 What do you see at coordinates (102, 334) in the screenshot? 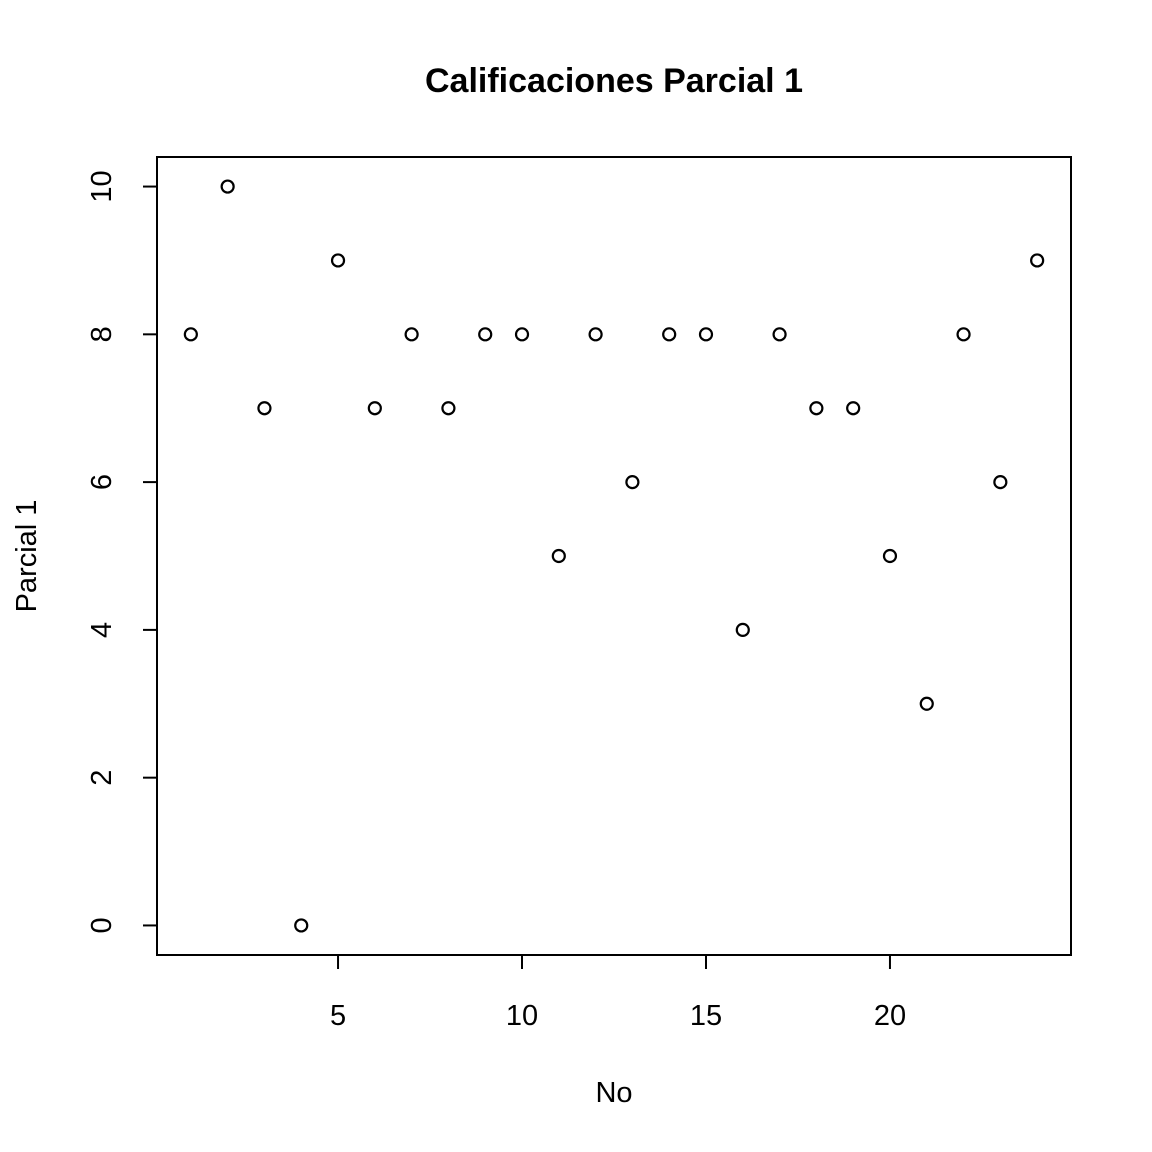
I see `y-tick-label: 8` at bounding box center [102, 334].